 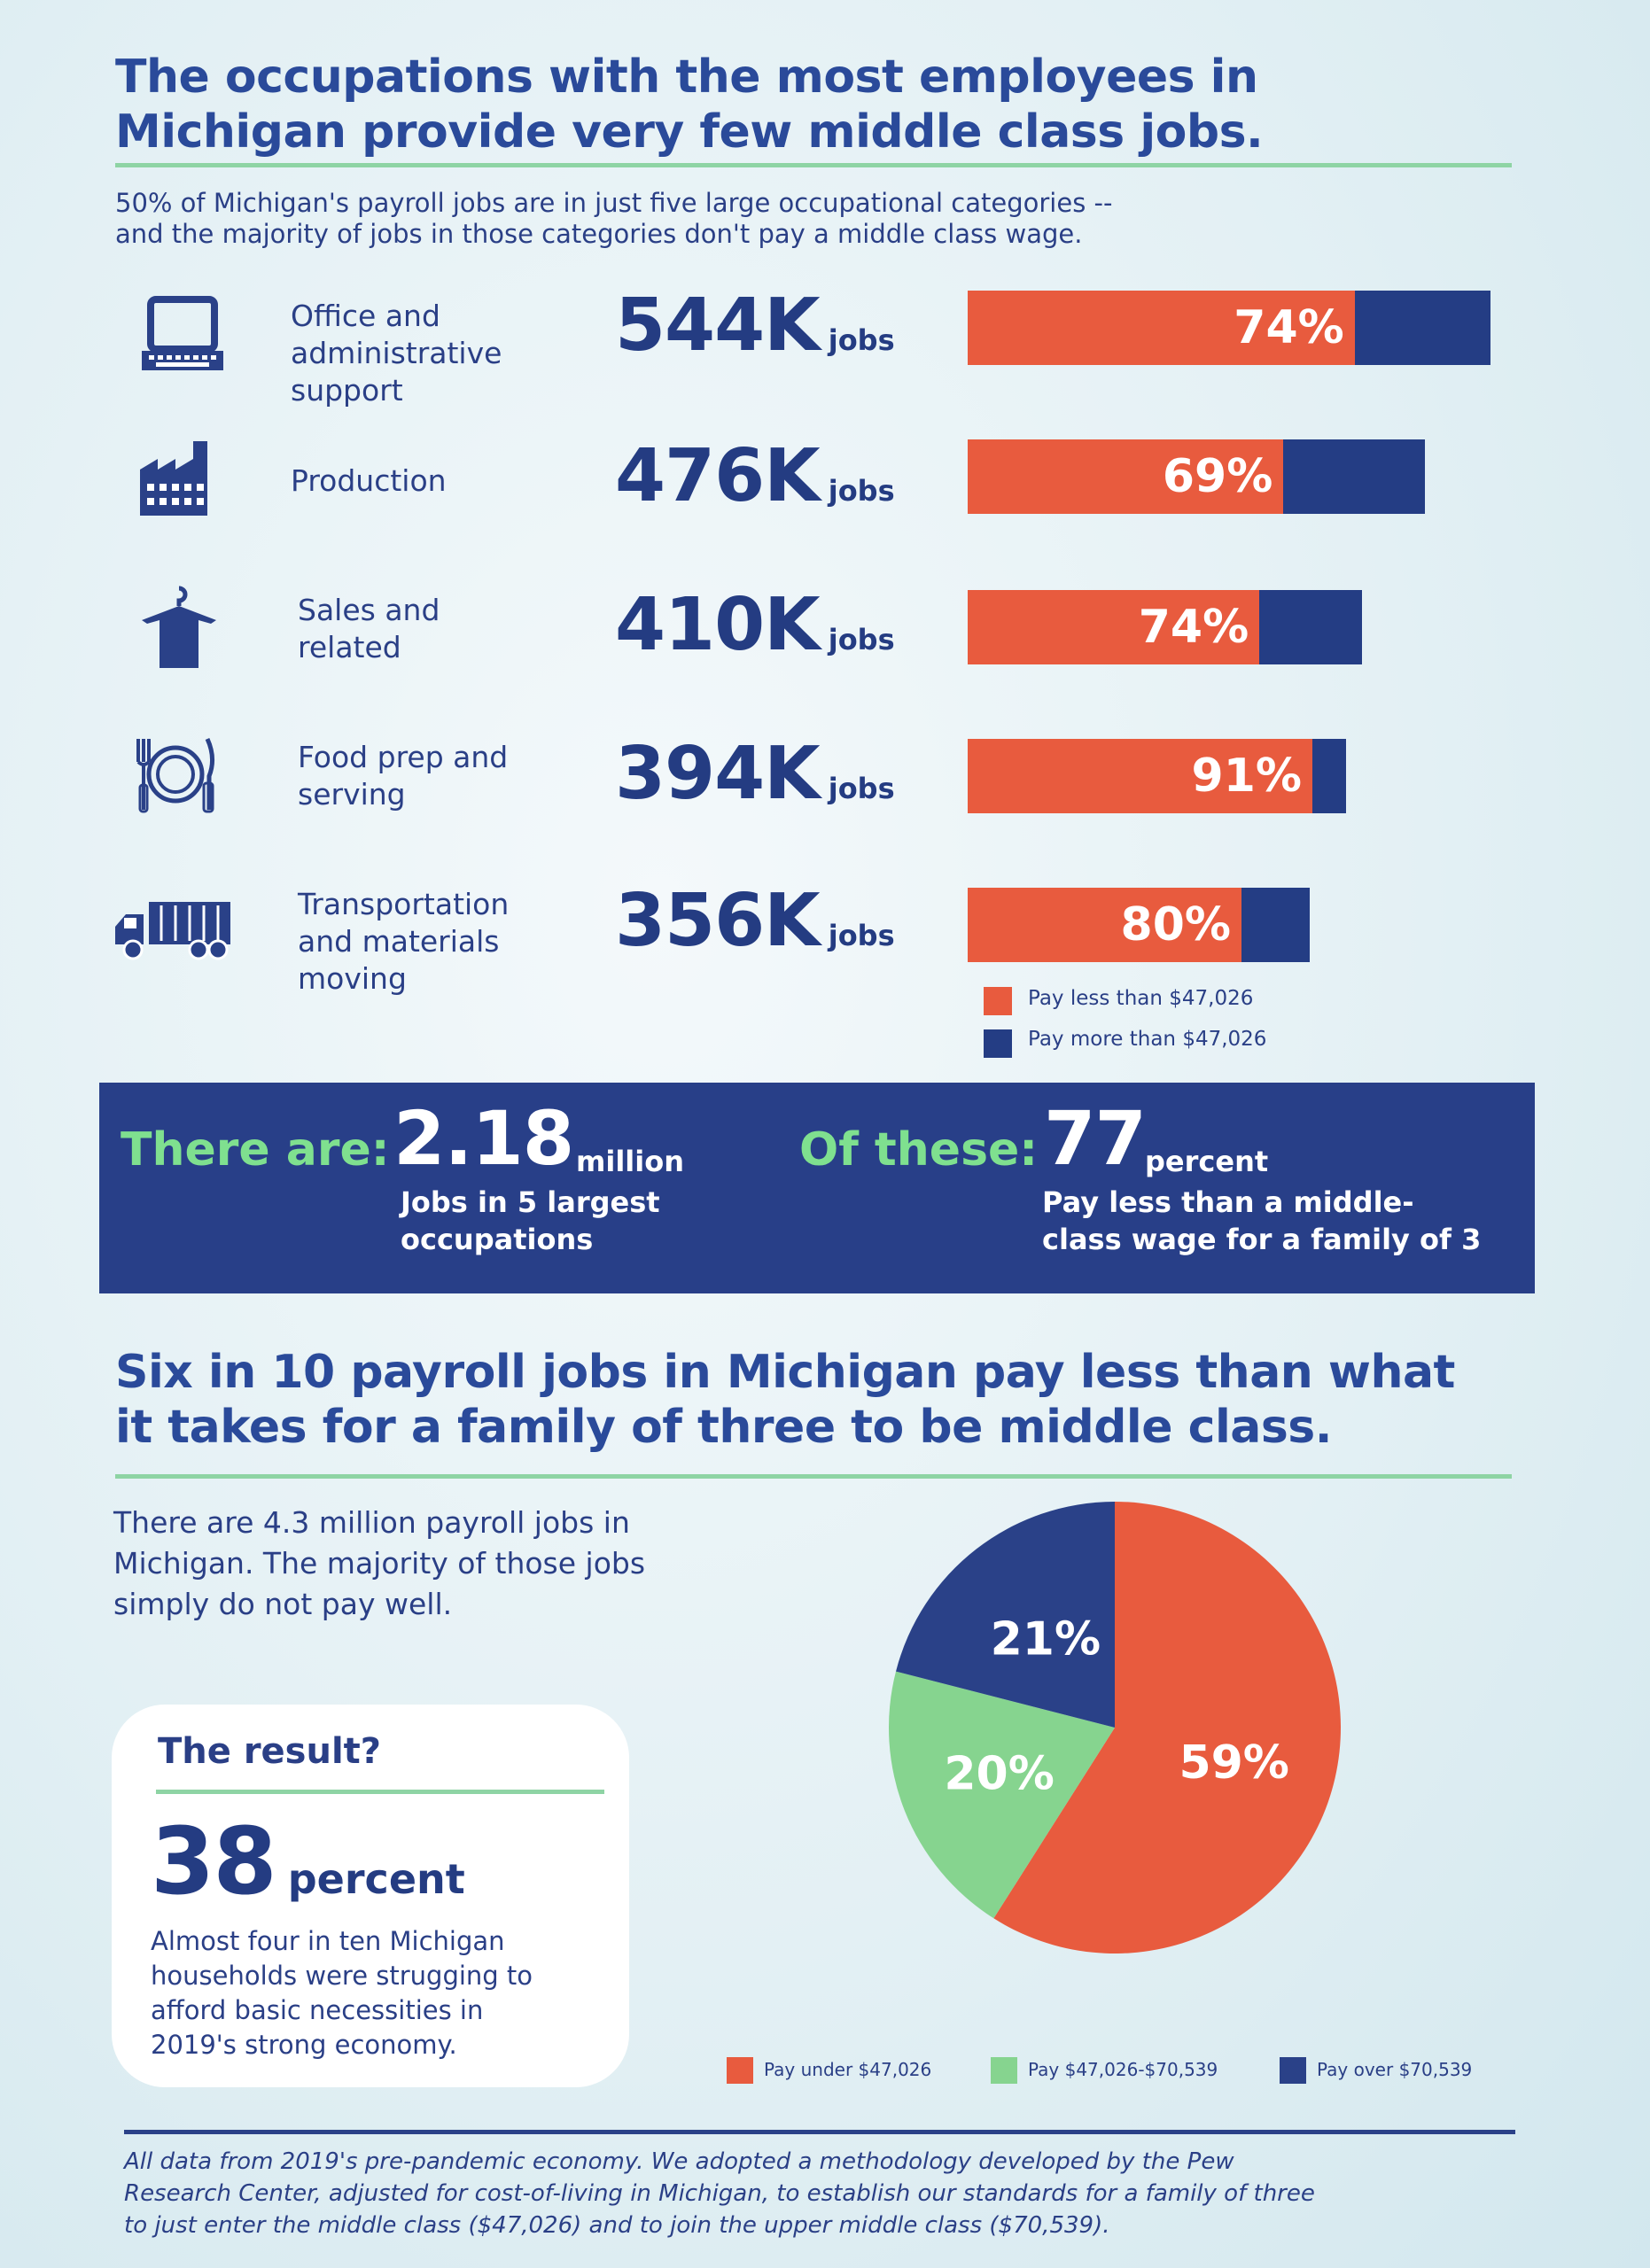 What do you see at coordinates (369, 480) in the screenshot?
I see `row-label-production: Production` at bounding box center [369, 480].